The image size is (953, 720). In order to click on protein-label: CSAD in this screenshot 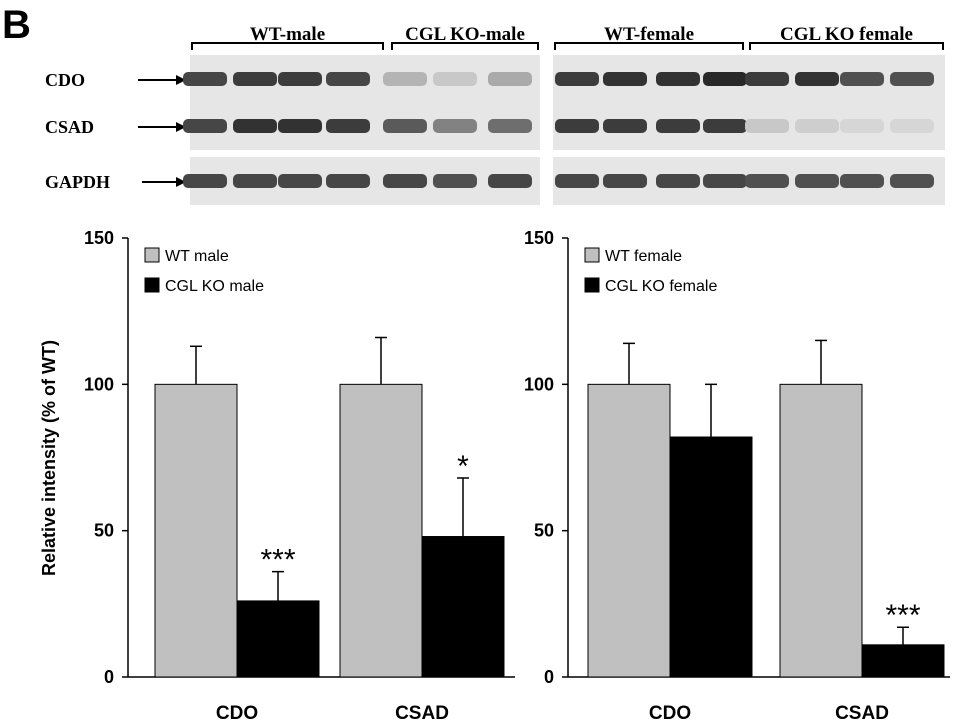, I will do `click(69, 127)`.